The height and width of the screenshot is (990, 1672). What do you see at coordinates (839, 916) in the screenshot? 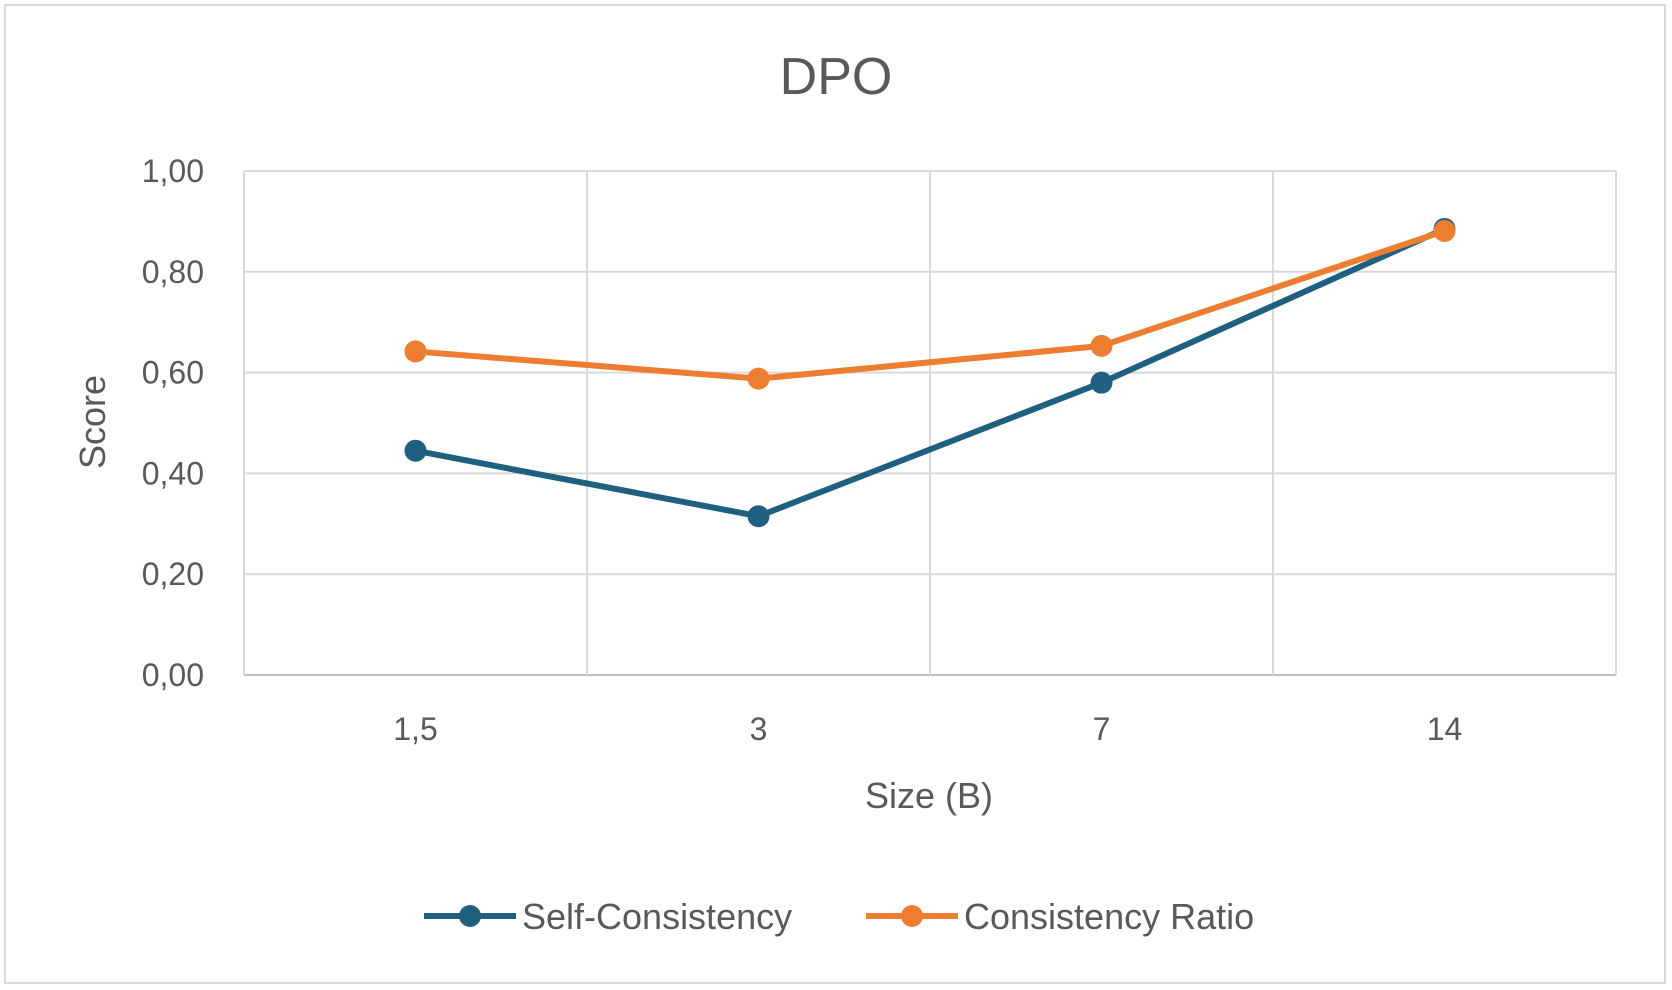
I see `legend: Self-Consistency Consistency Ratio` at bounding box center [839, 916].